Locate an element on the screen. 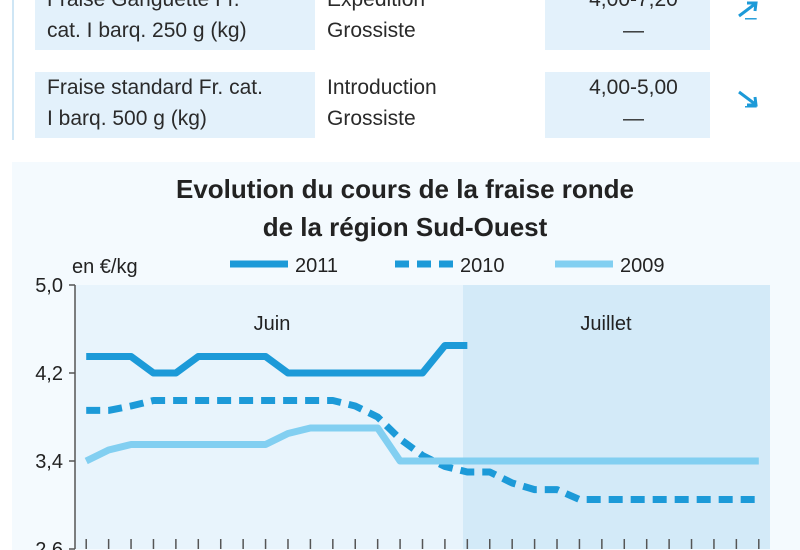 This screenshot has height=550, width=800. legend-label: 2011 is located at coordinates (316, 266).